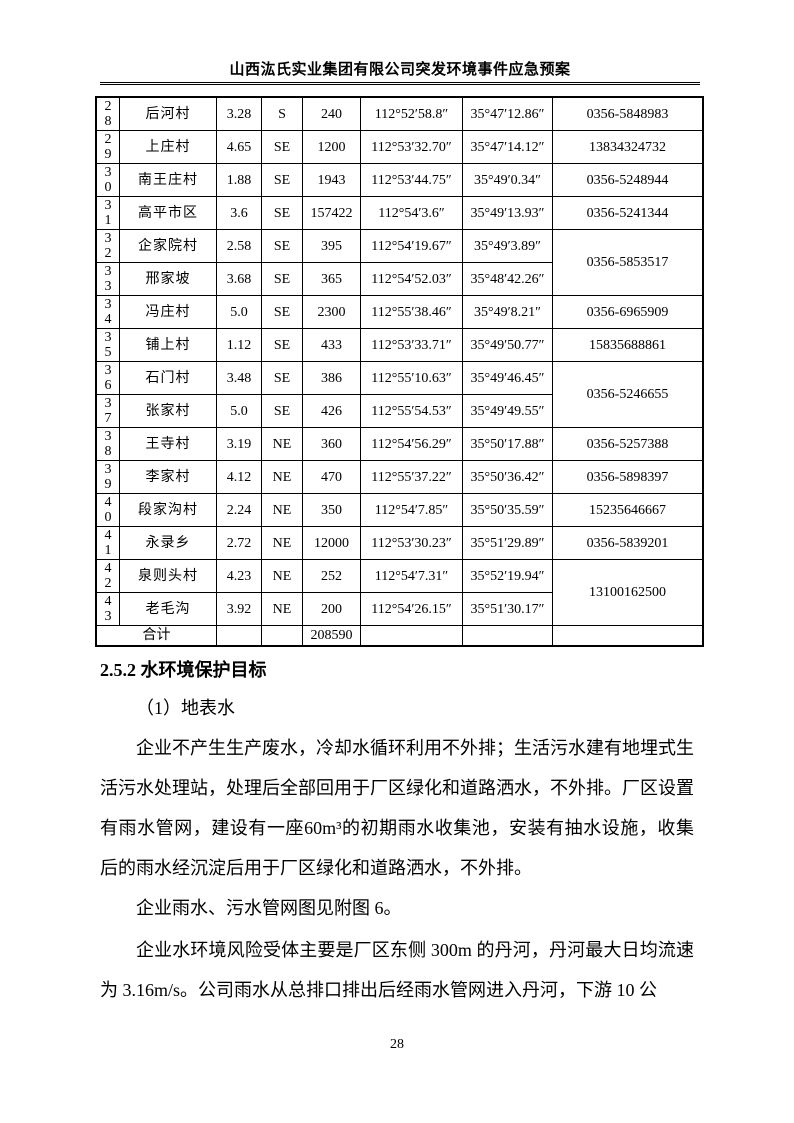  What do you see at coordinates (411, 246) in the screenshot?
I see `cell-lon: 112°54′19.67″` at bounding box center [411, 246].